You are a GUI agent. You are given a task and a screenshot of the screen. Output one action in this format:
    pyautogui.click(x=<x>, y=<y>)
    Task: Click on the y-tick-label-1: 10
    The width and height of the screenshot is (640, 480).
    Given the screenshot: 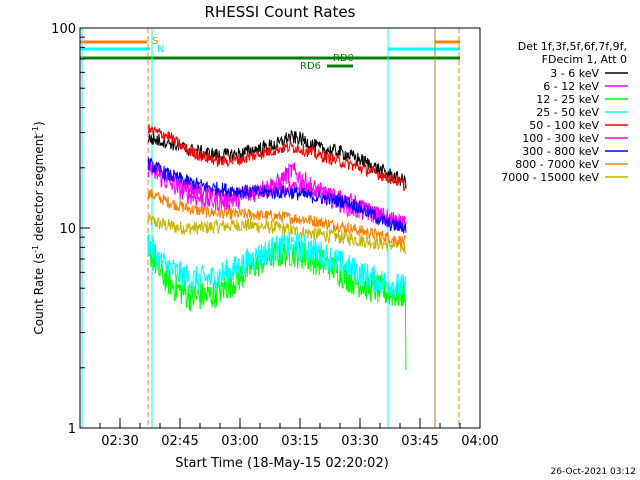 What is the action you would take?
    pyautogui.click(x=67, y=229)
    